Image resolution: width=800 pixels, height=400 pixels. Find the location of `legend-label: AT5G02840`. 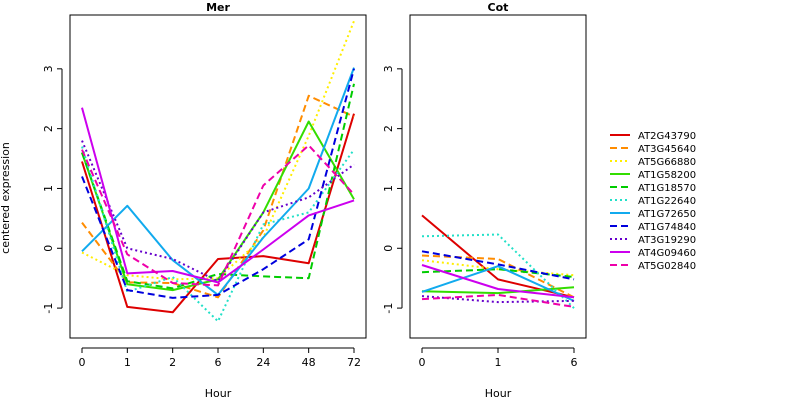

legend-label: AT5G02840 is located at coordinates (667, 266).